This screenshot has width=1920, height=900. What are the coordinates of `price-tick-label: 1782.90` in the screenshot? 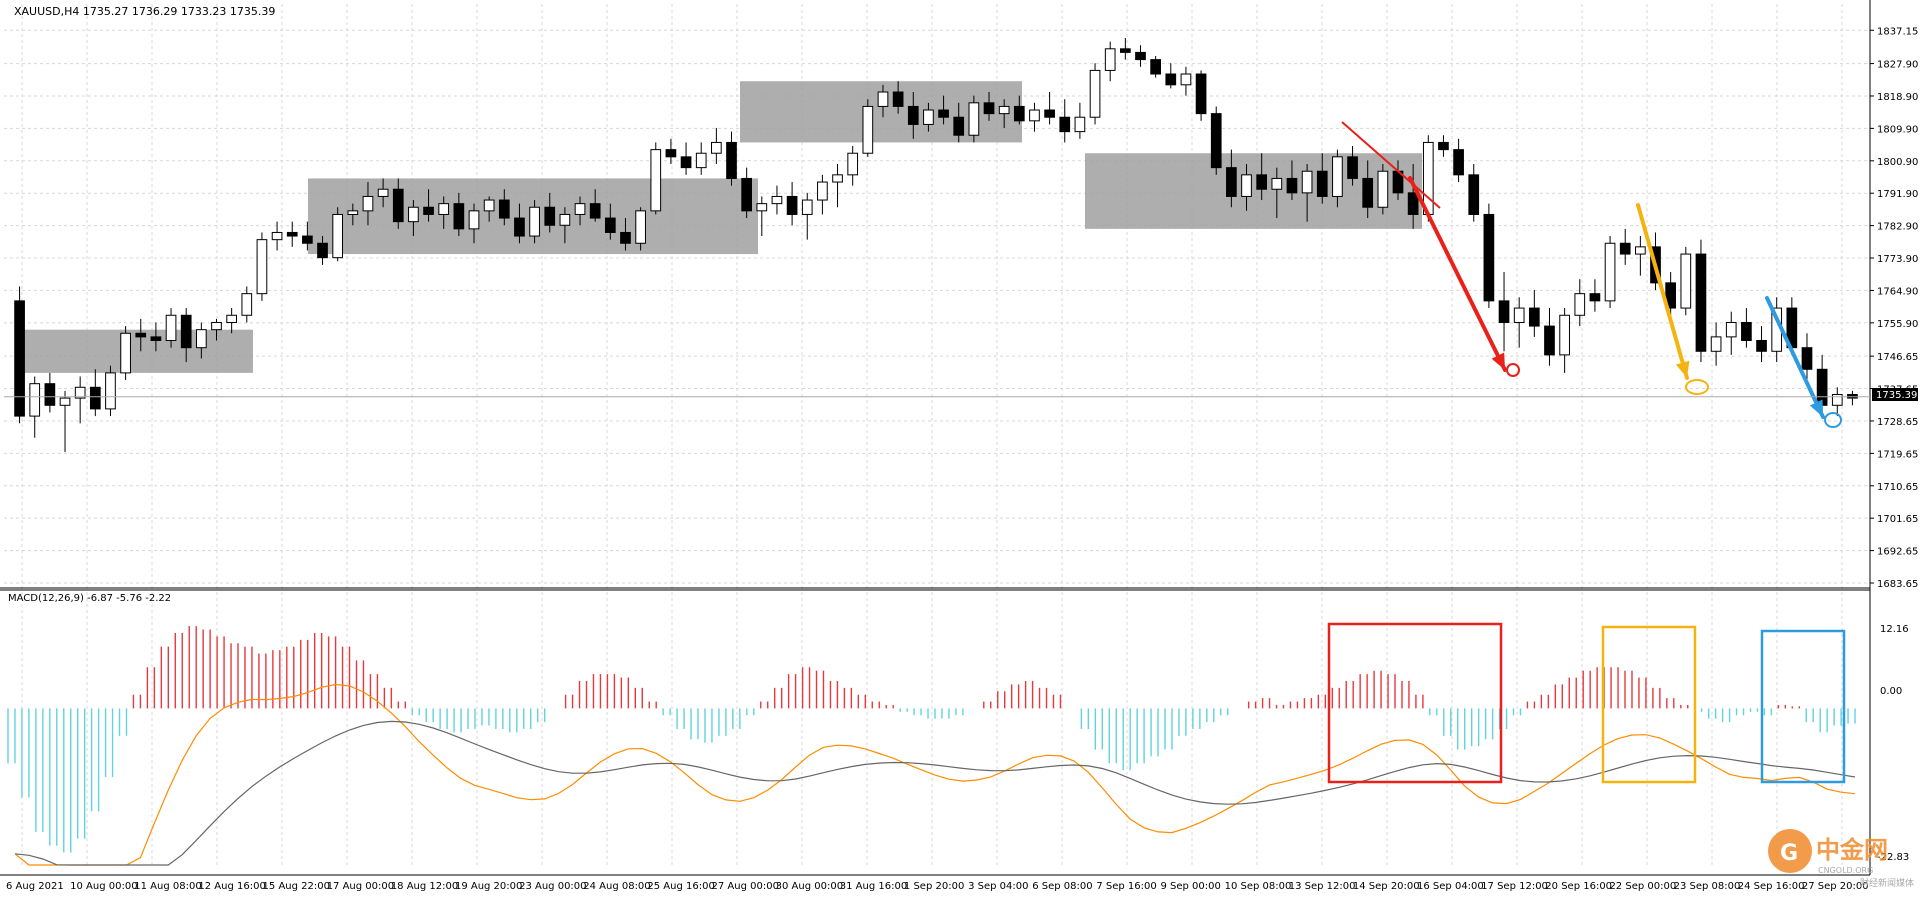 It's located at (1897, 227).